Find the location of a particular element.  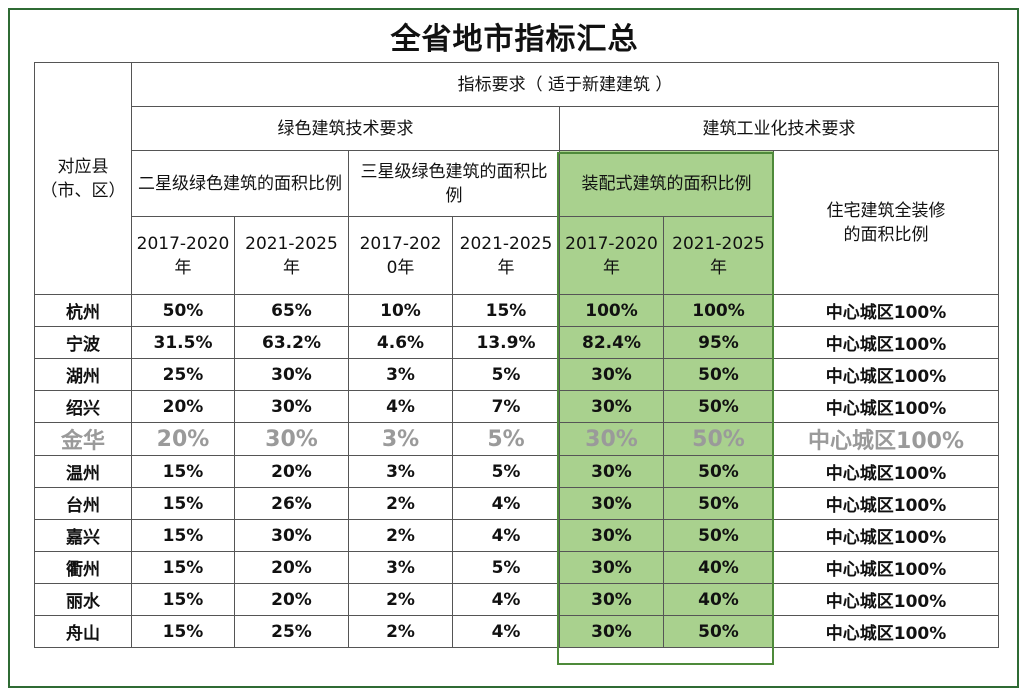

table-row: 杭州 50% 65% 10% 15% 100% 100% 中心城区100% is located at coordinates (517, 310).